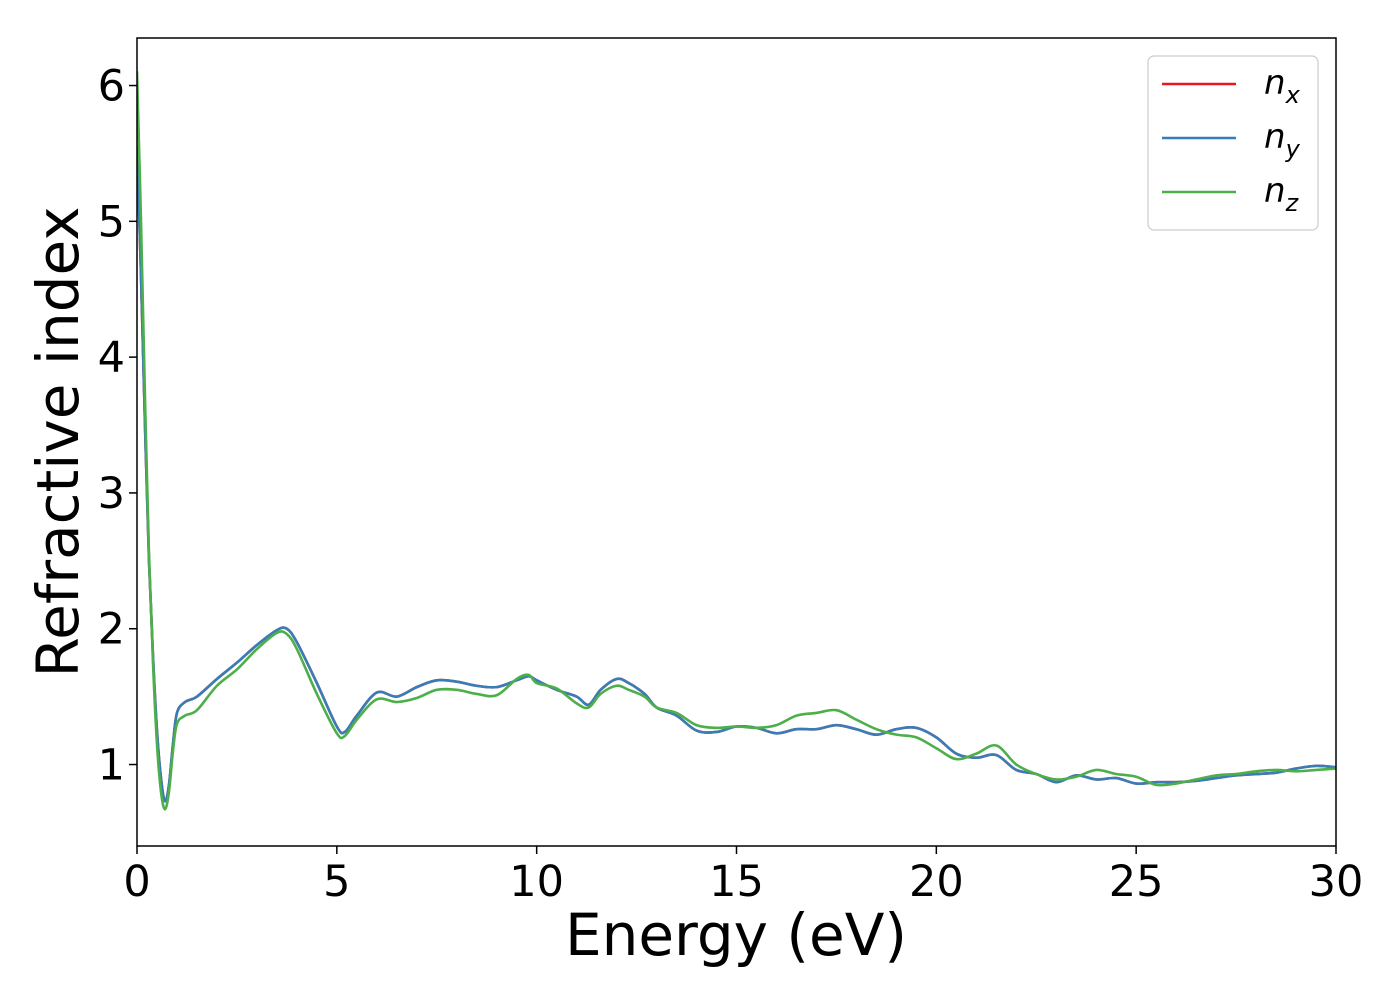 This screenshot has height=1000, width=1400. What do you see at coordinates (117, 426) in the screenshot?
I see `y-axis-ticks: 1 2 3 4 5 6` at bounding box center [117, 426].